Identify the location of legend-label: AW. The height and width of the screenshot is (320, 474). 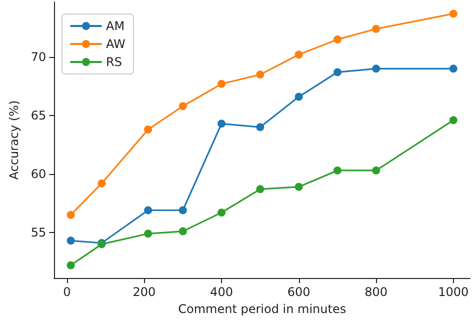
(116, 44).